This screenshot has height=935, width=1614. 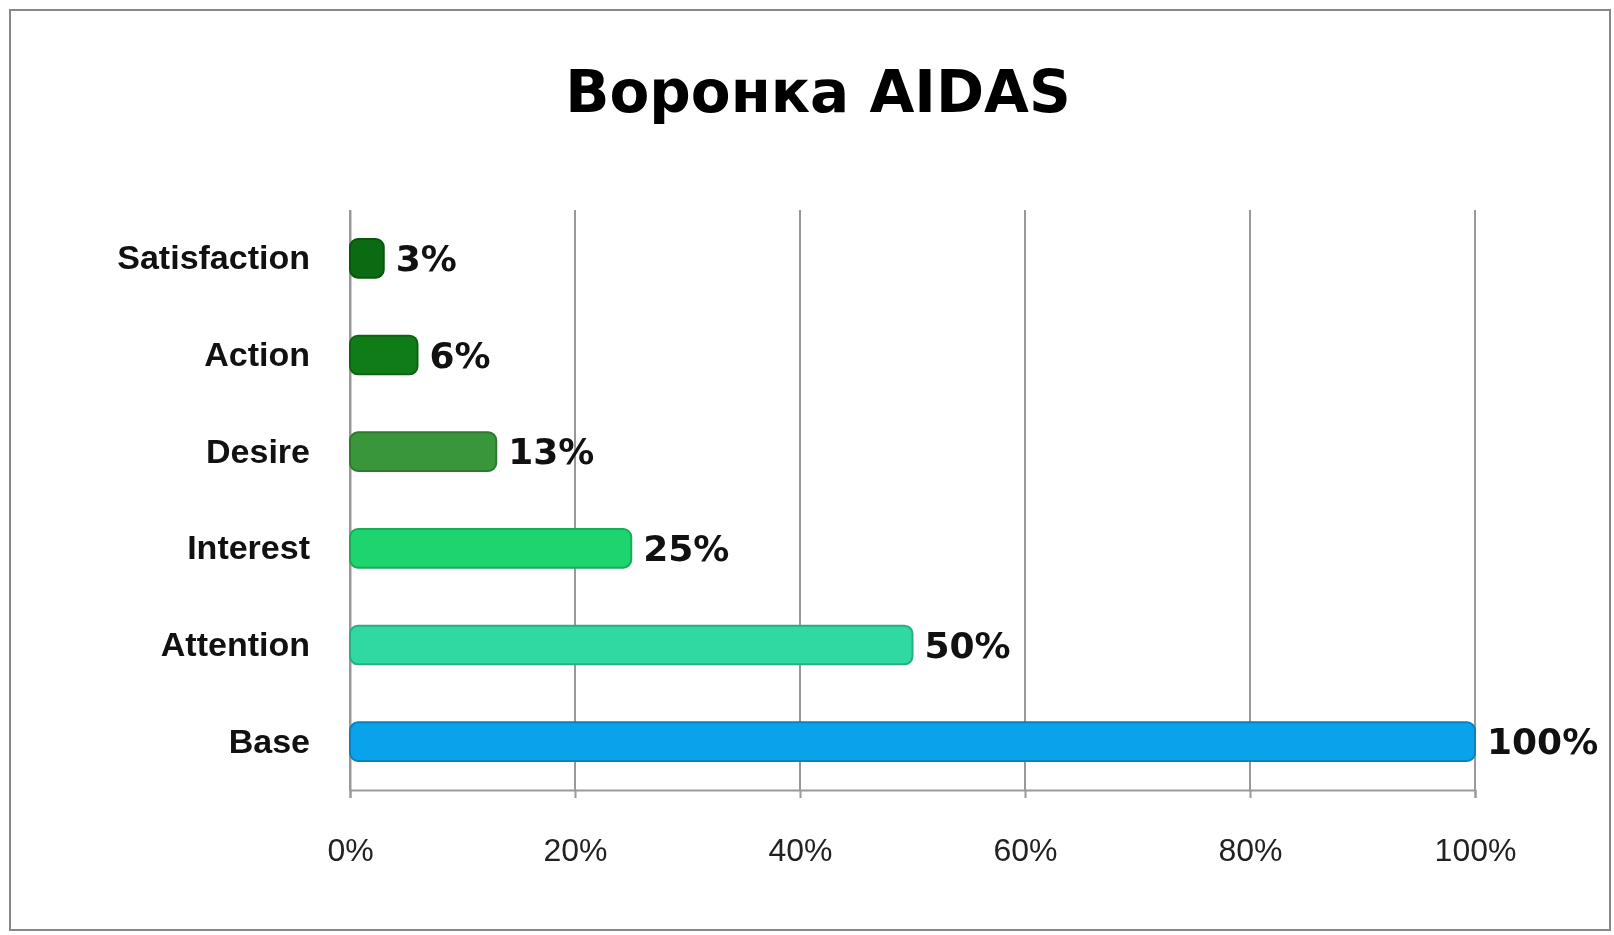 I want to click on data-label: 13%, so click(x=551, y=452).